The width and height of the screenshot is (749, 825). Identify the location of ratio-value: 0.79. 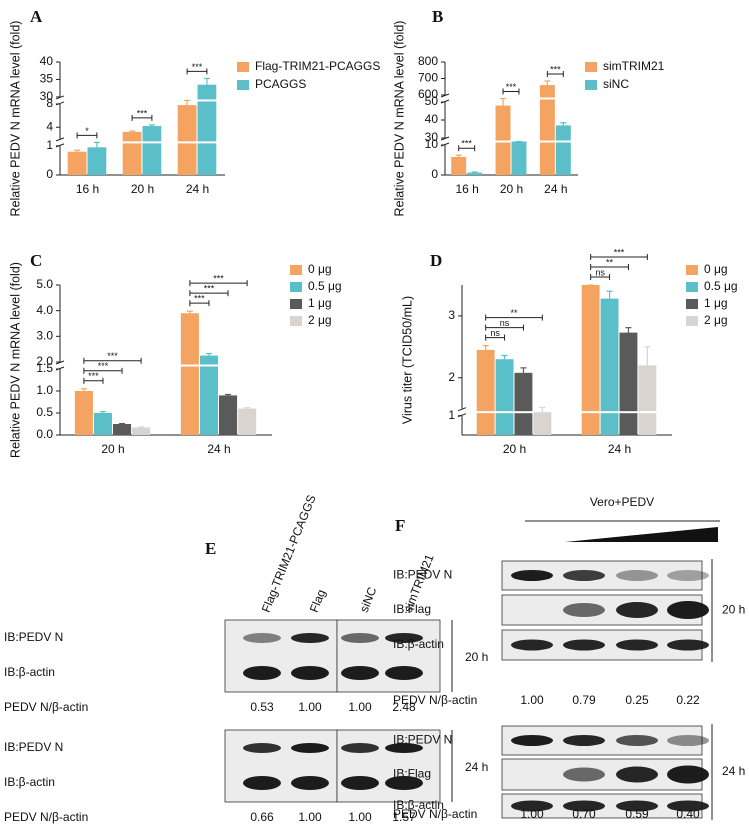
(584, 700).